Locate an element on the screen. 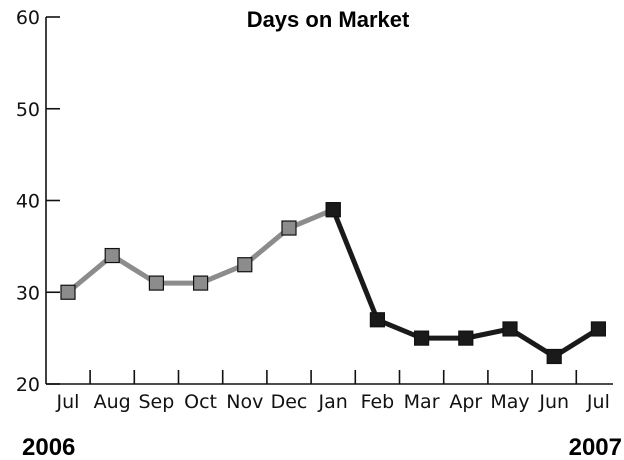 The image size is (624, 460). x-tick-label: Nov is located at coordinates (244, 402).